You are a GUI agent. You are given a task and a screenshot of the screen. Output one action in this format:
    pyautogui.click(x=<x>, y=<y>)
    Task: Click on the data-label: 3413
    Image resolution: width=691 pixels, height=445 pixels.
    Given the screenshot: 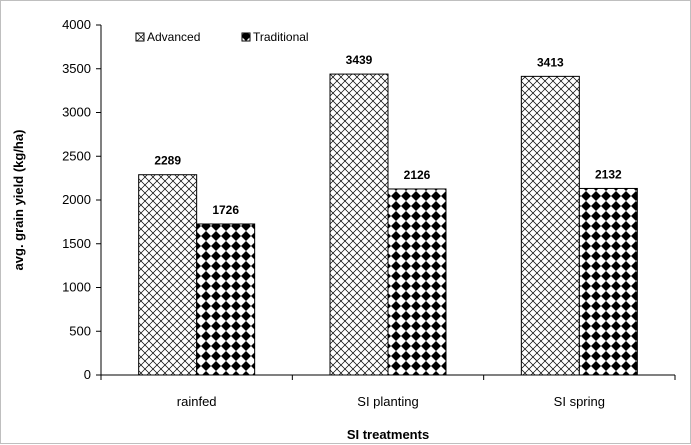 What is the action you would take?
    pyautogui.click(x=550, y=62)
    